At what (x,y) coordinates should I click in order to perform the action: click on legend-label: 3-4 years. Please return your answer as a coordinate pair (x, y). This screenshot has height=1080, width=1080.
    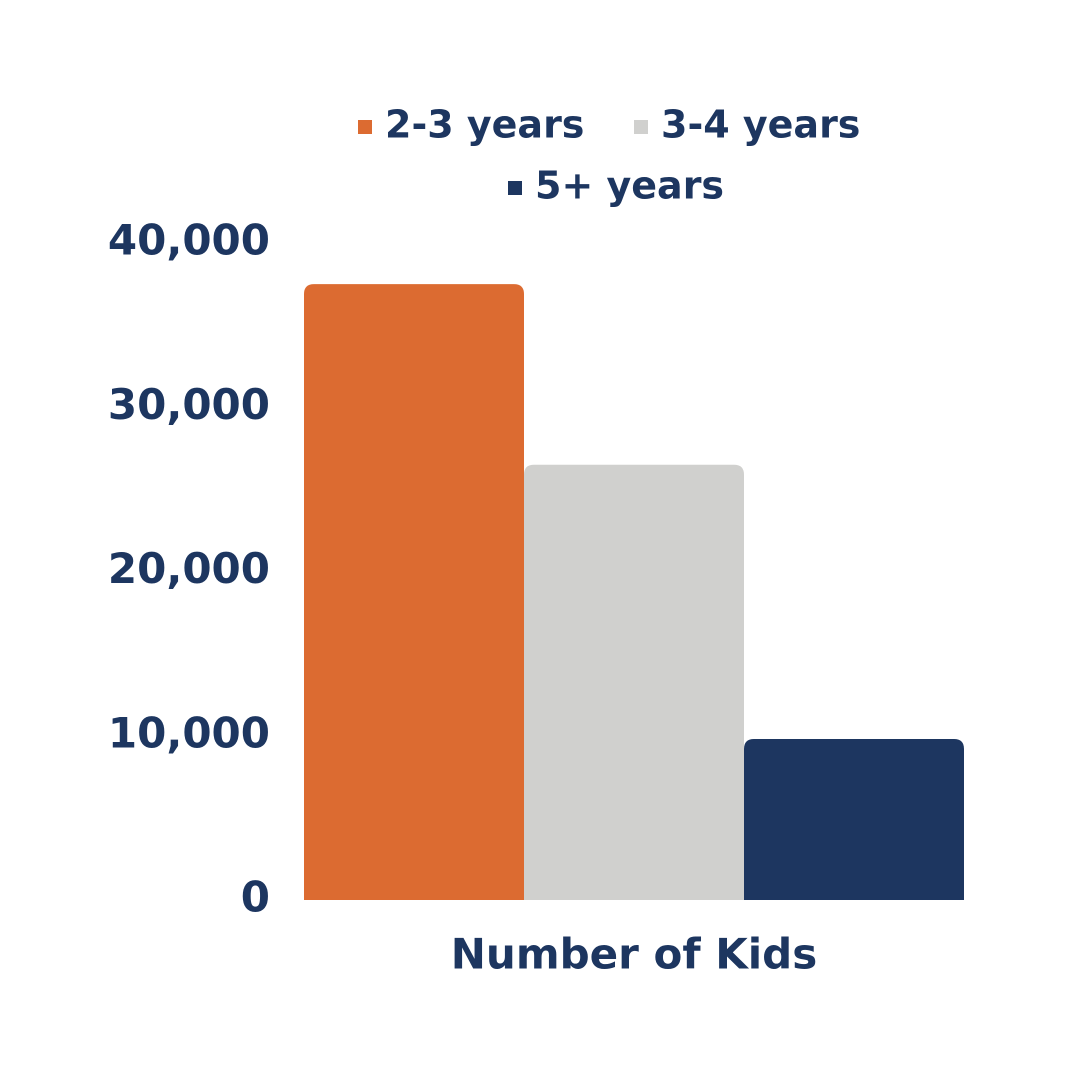
    Looking at the image, I should click on (760, 125).